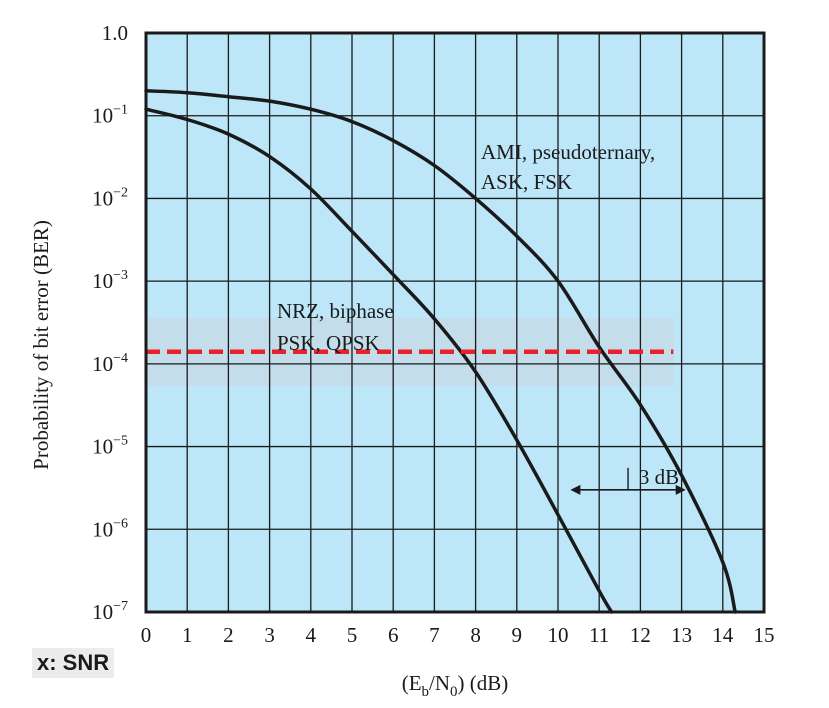  I want to click on arrow-head-right, so click(680, 489).